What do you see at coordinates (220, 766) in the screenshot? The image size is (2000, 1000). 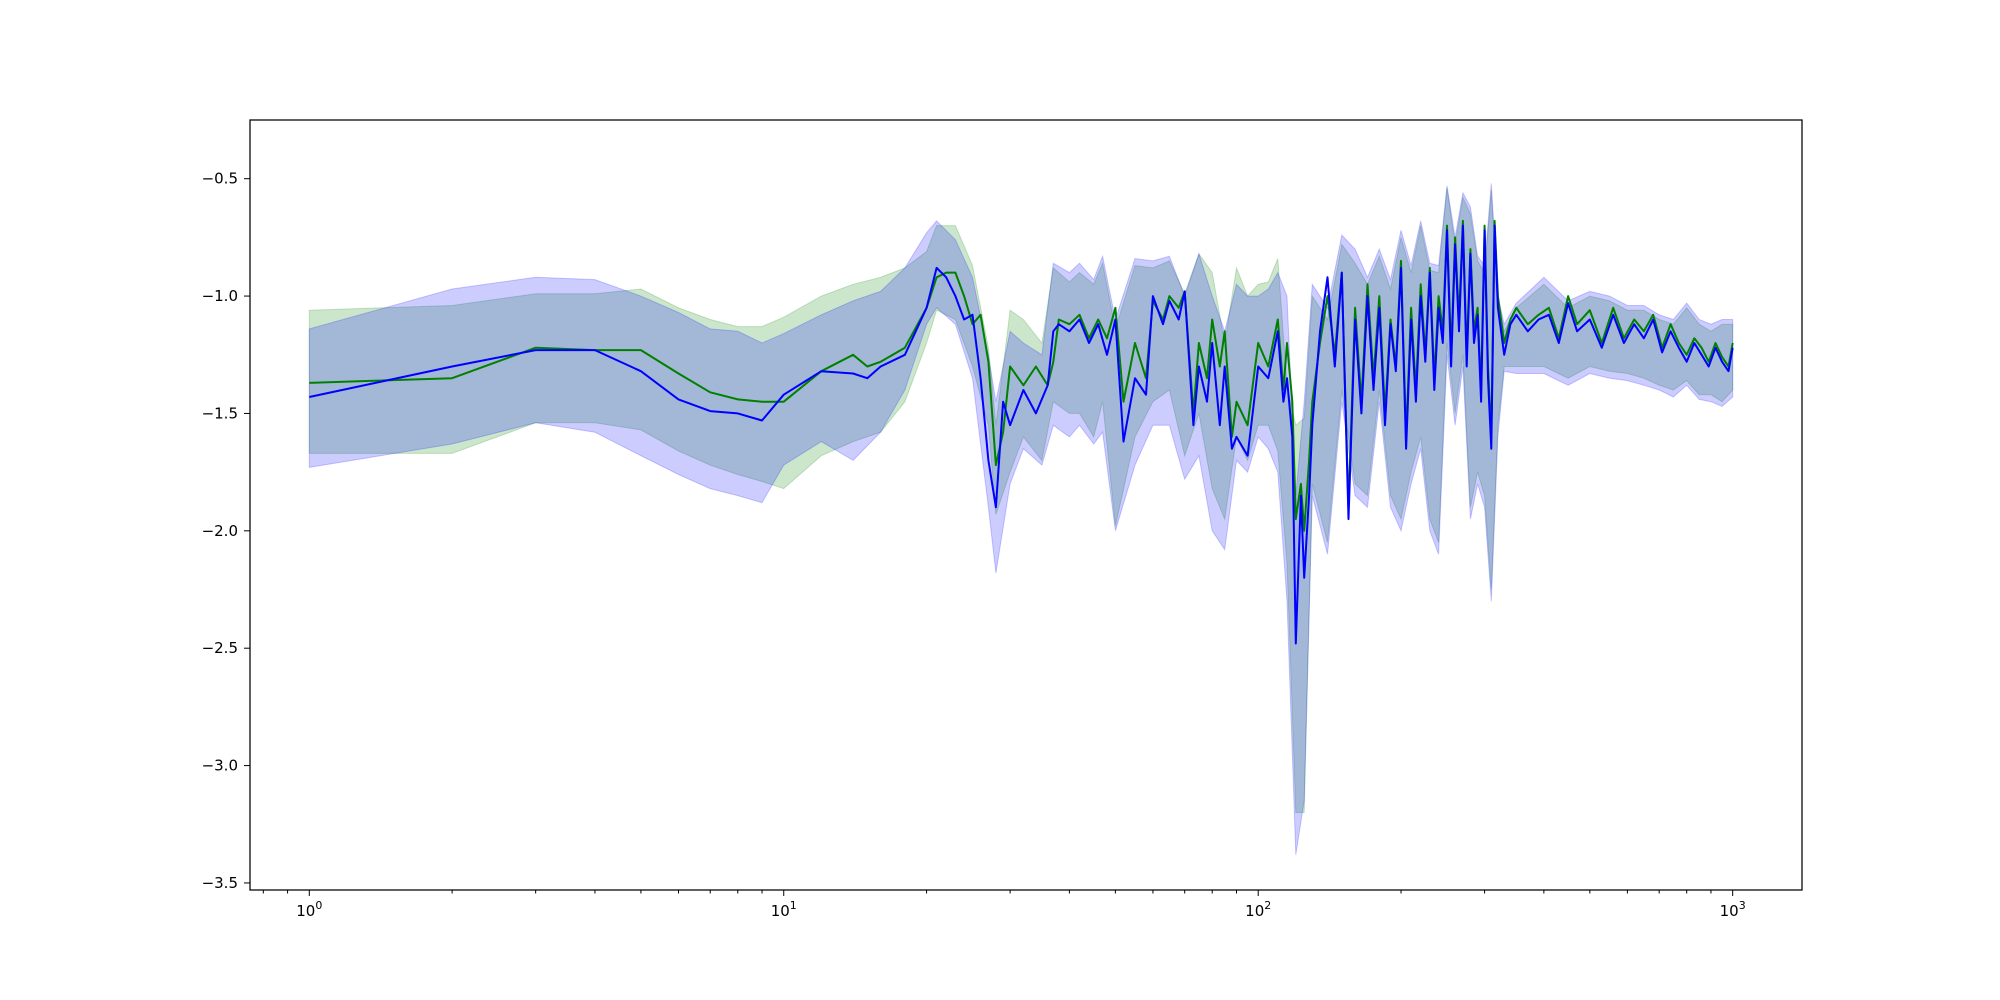 I see `y-tick-label: −3.0` at bounding box center [220, 766].